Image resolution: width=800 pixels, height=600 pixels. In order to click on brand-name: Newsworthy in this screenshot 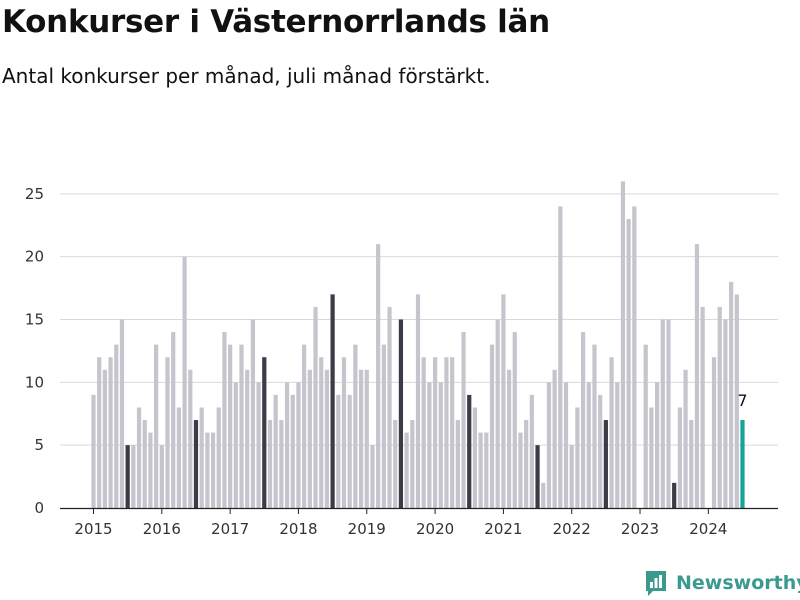, I will do `click(738, 583)`.